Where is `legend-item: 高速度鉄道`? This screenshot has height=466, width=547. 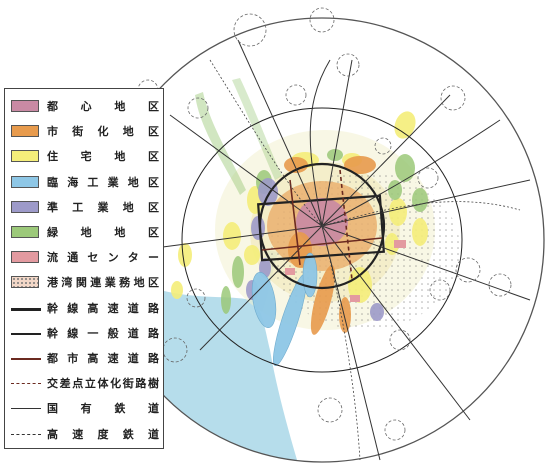 legend-item: 高速度鉄道 is located at coordinates (85, 434).